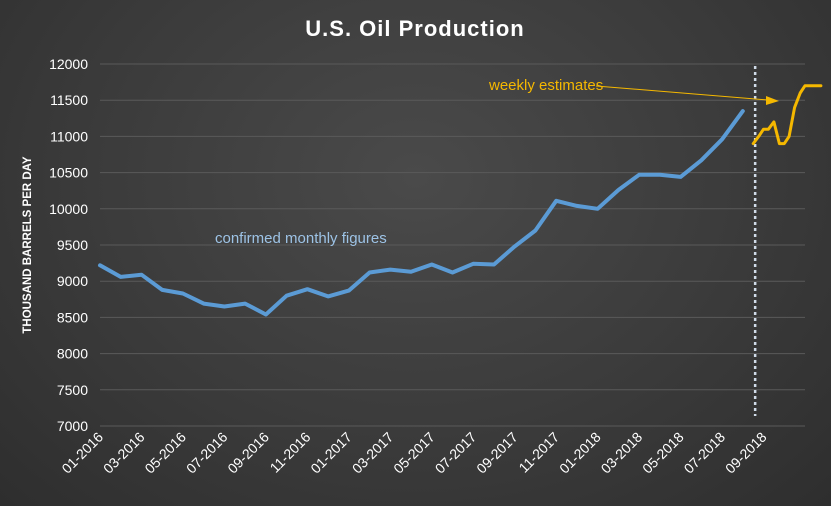  Describe the element at coordinates (622, 453) in the screenshot. I see `x-tick-label: 03-2018` at that location.